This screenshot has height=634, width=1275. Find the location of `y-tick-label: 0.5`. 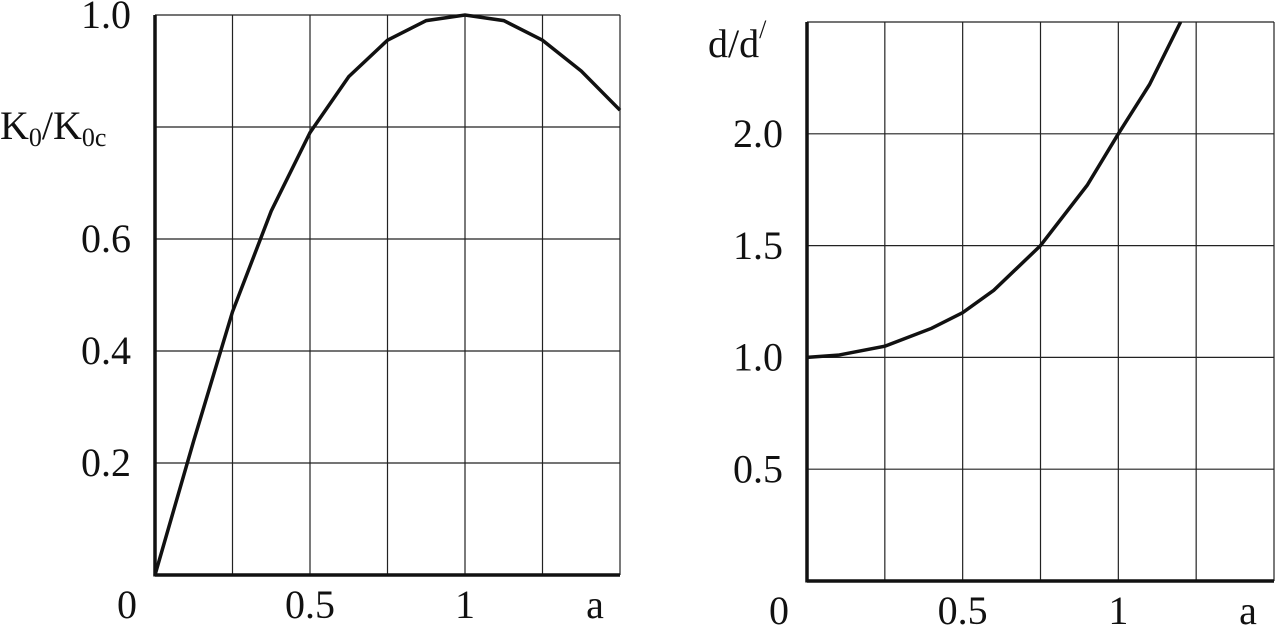

y-tick-label: 0.5 is located at coordinates (758, 468).